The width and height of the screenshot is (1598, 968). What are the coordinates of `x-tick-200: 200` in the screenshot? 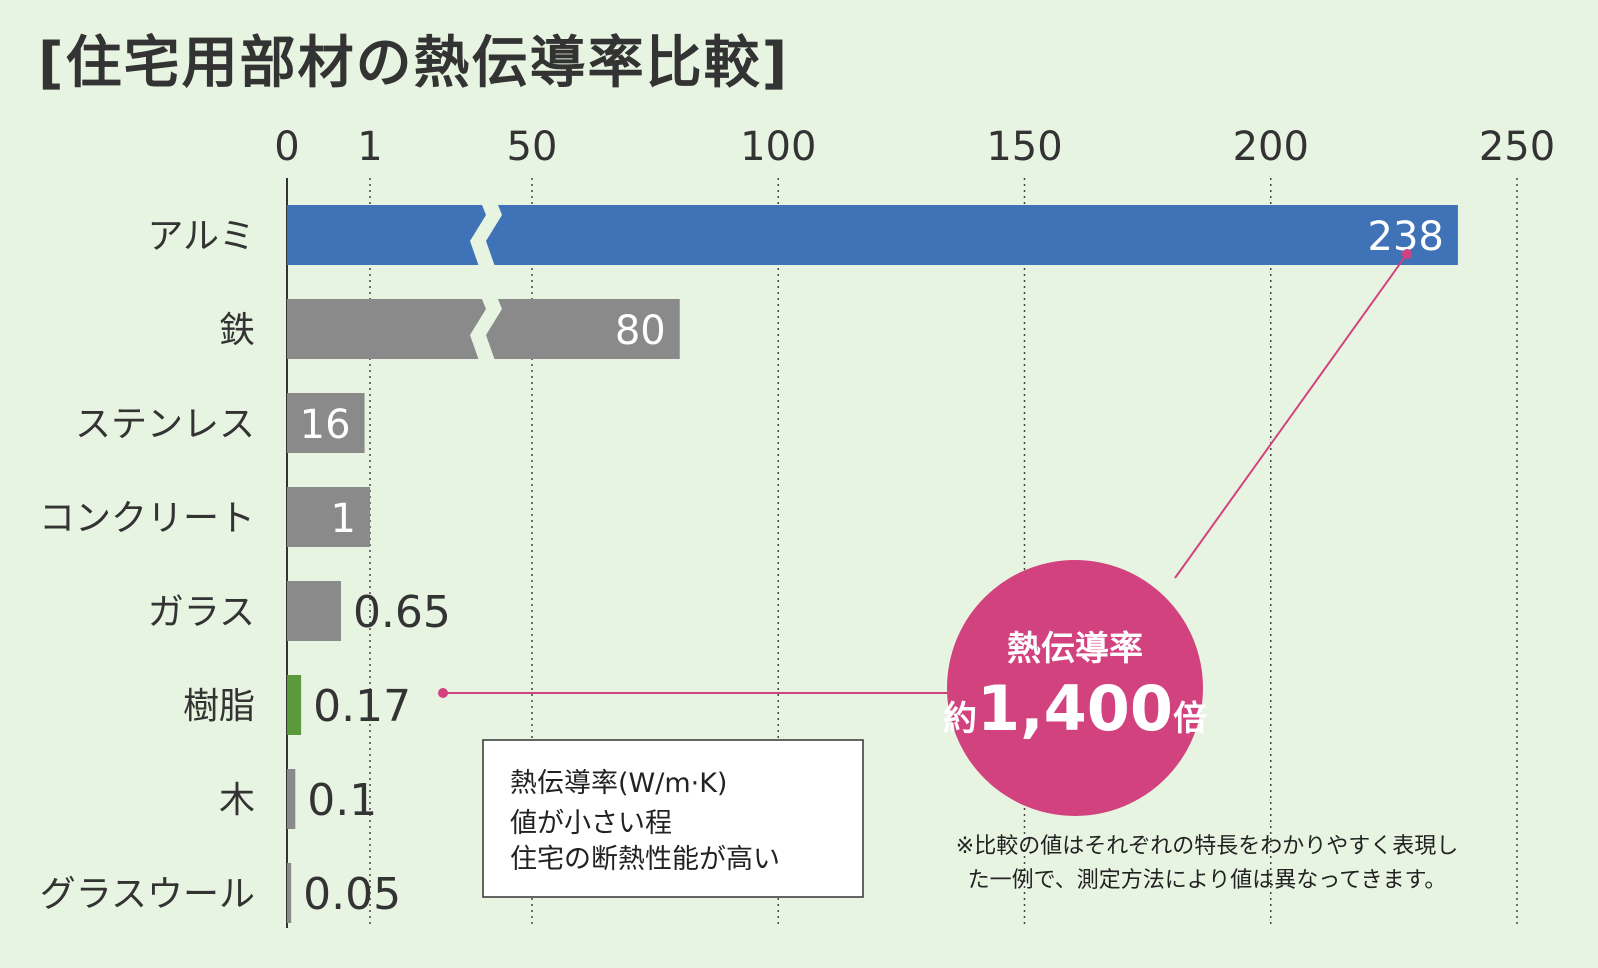 It's located at (1271, 147).